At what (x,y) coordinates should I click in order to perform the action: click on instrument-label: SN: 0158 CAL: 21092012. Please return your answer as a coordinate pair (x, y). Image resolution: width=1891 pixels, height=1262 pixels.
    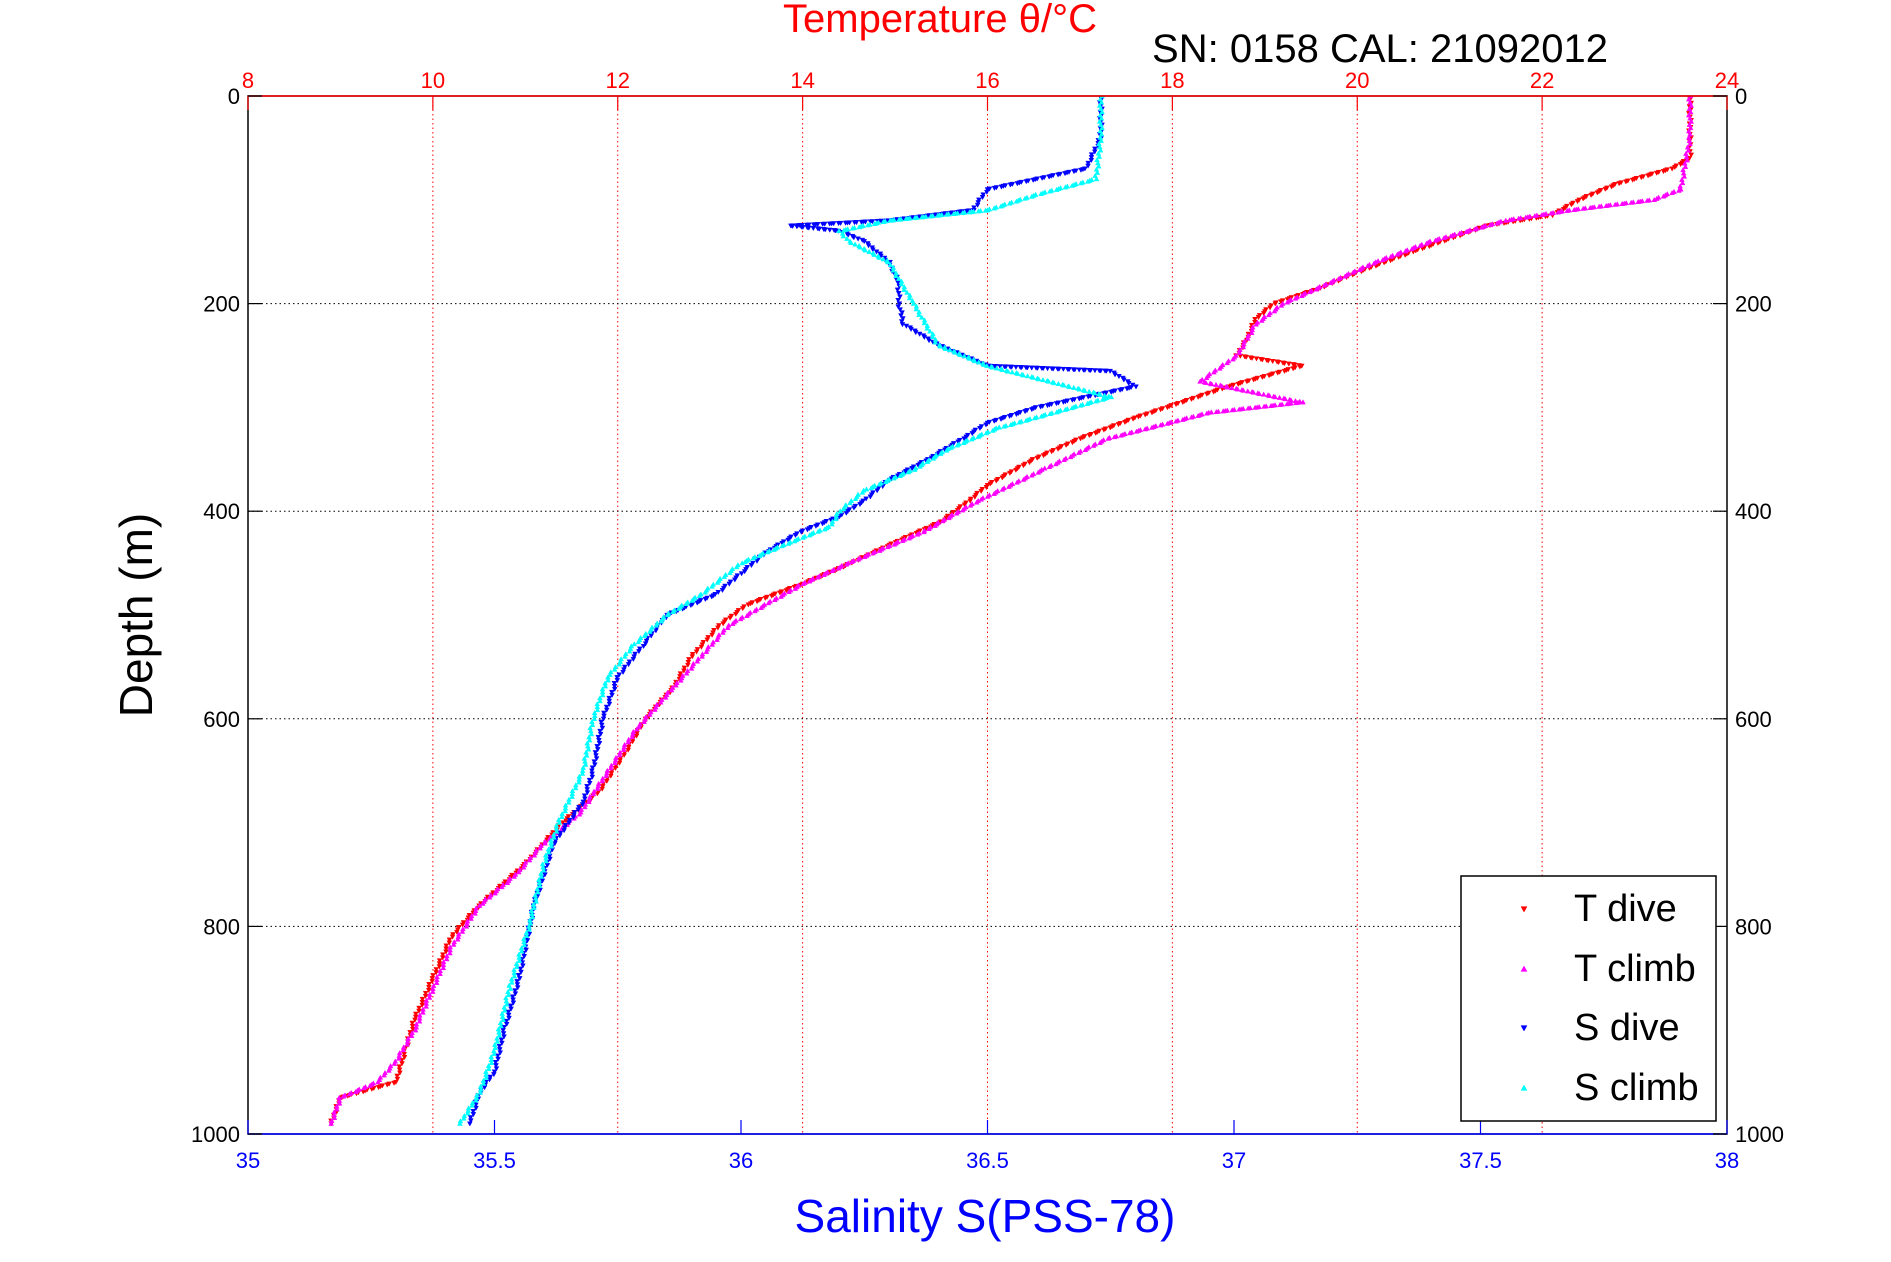
    Looking at the image, I should click on (1380, 49).